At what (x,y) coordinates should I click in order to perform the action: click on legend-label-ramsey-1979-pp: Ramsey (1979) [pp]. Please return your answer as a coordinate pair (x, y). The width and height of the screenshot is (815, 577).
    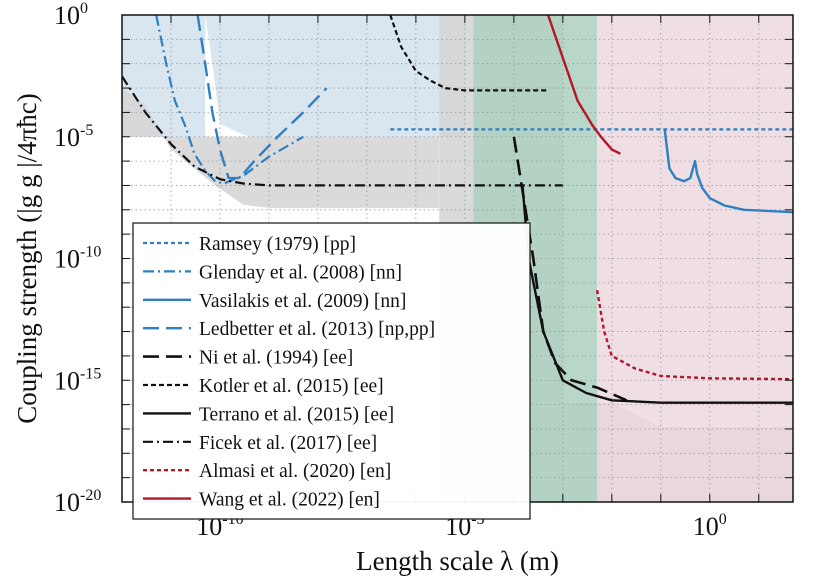
    Looking at the image, I should click on (277, 244).